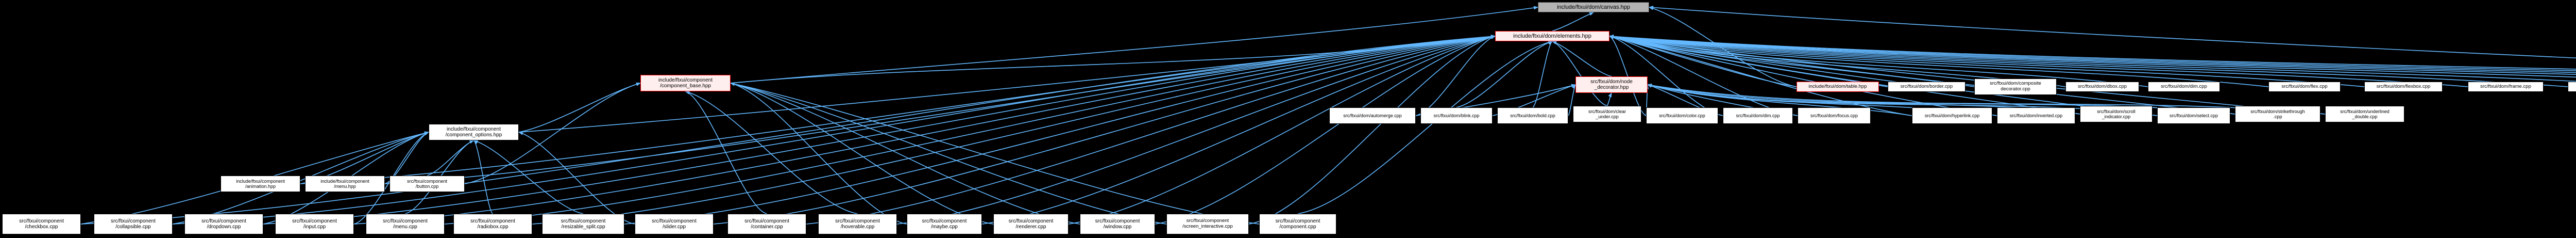  Describe the element at coordinates (1456, 116) in the screenshot. I see `graph-node: src/ftxui/dom/blink.cpp` at that location.